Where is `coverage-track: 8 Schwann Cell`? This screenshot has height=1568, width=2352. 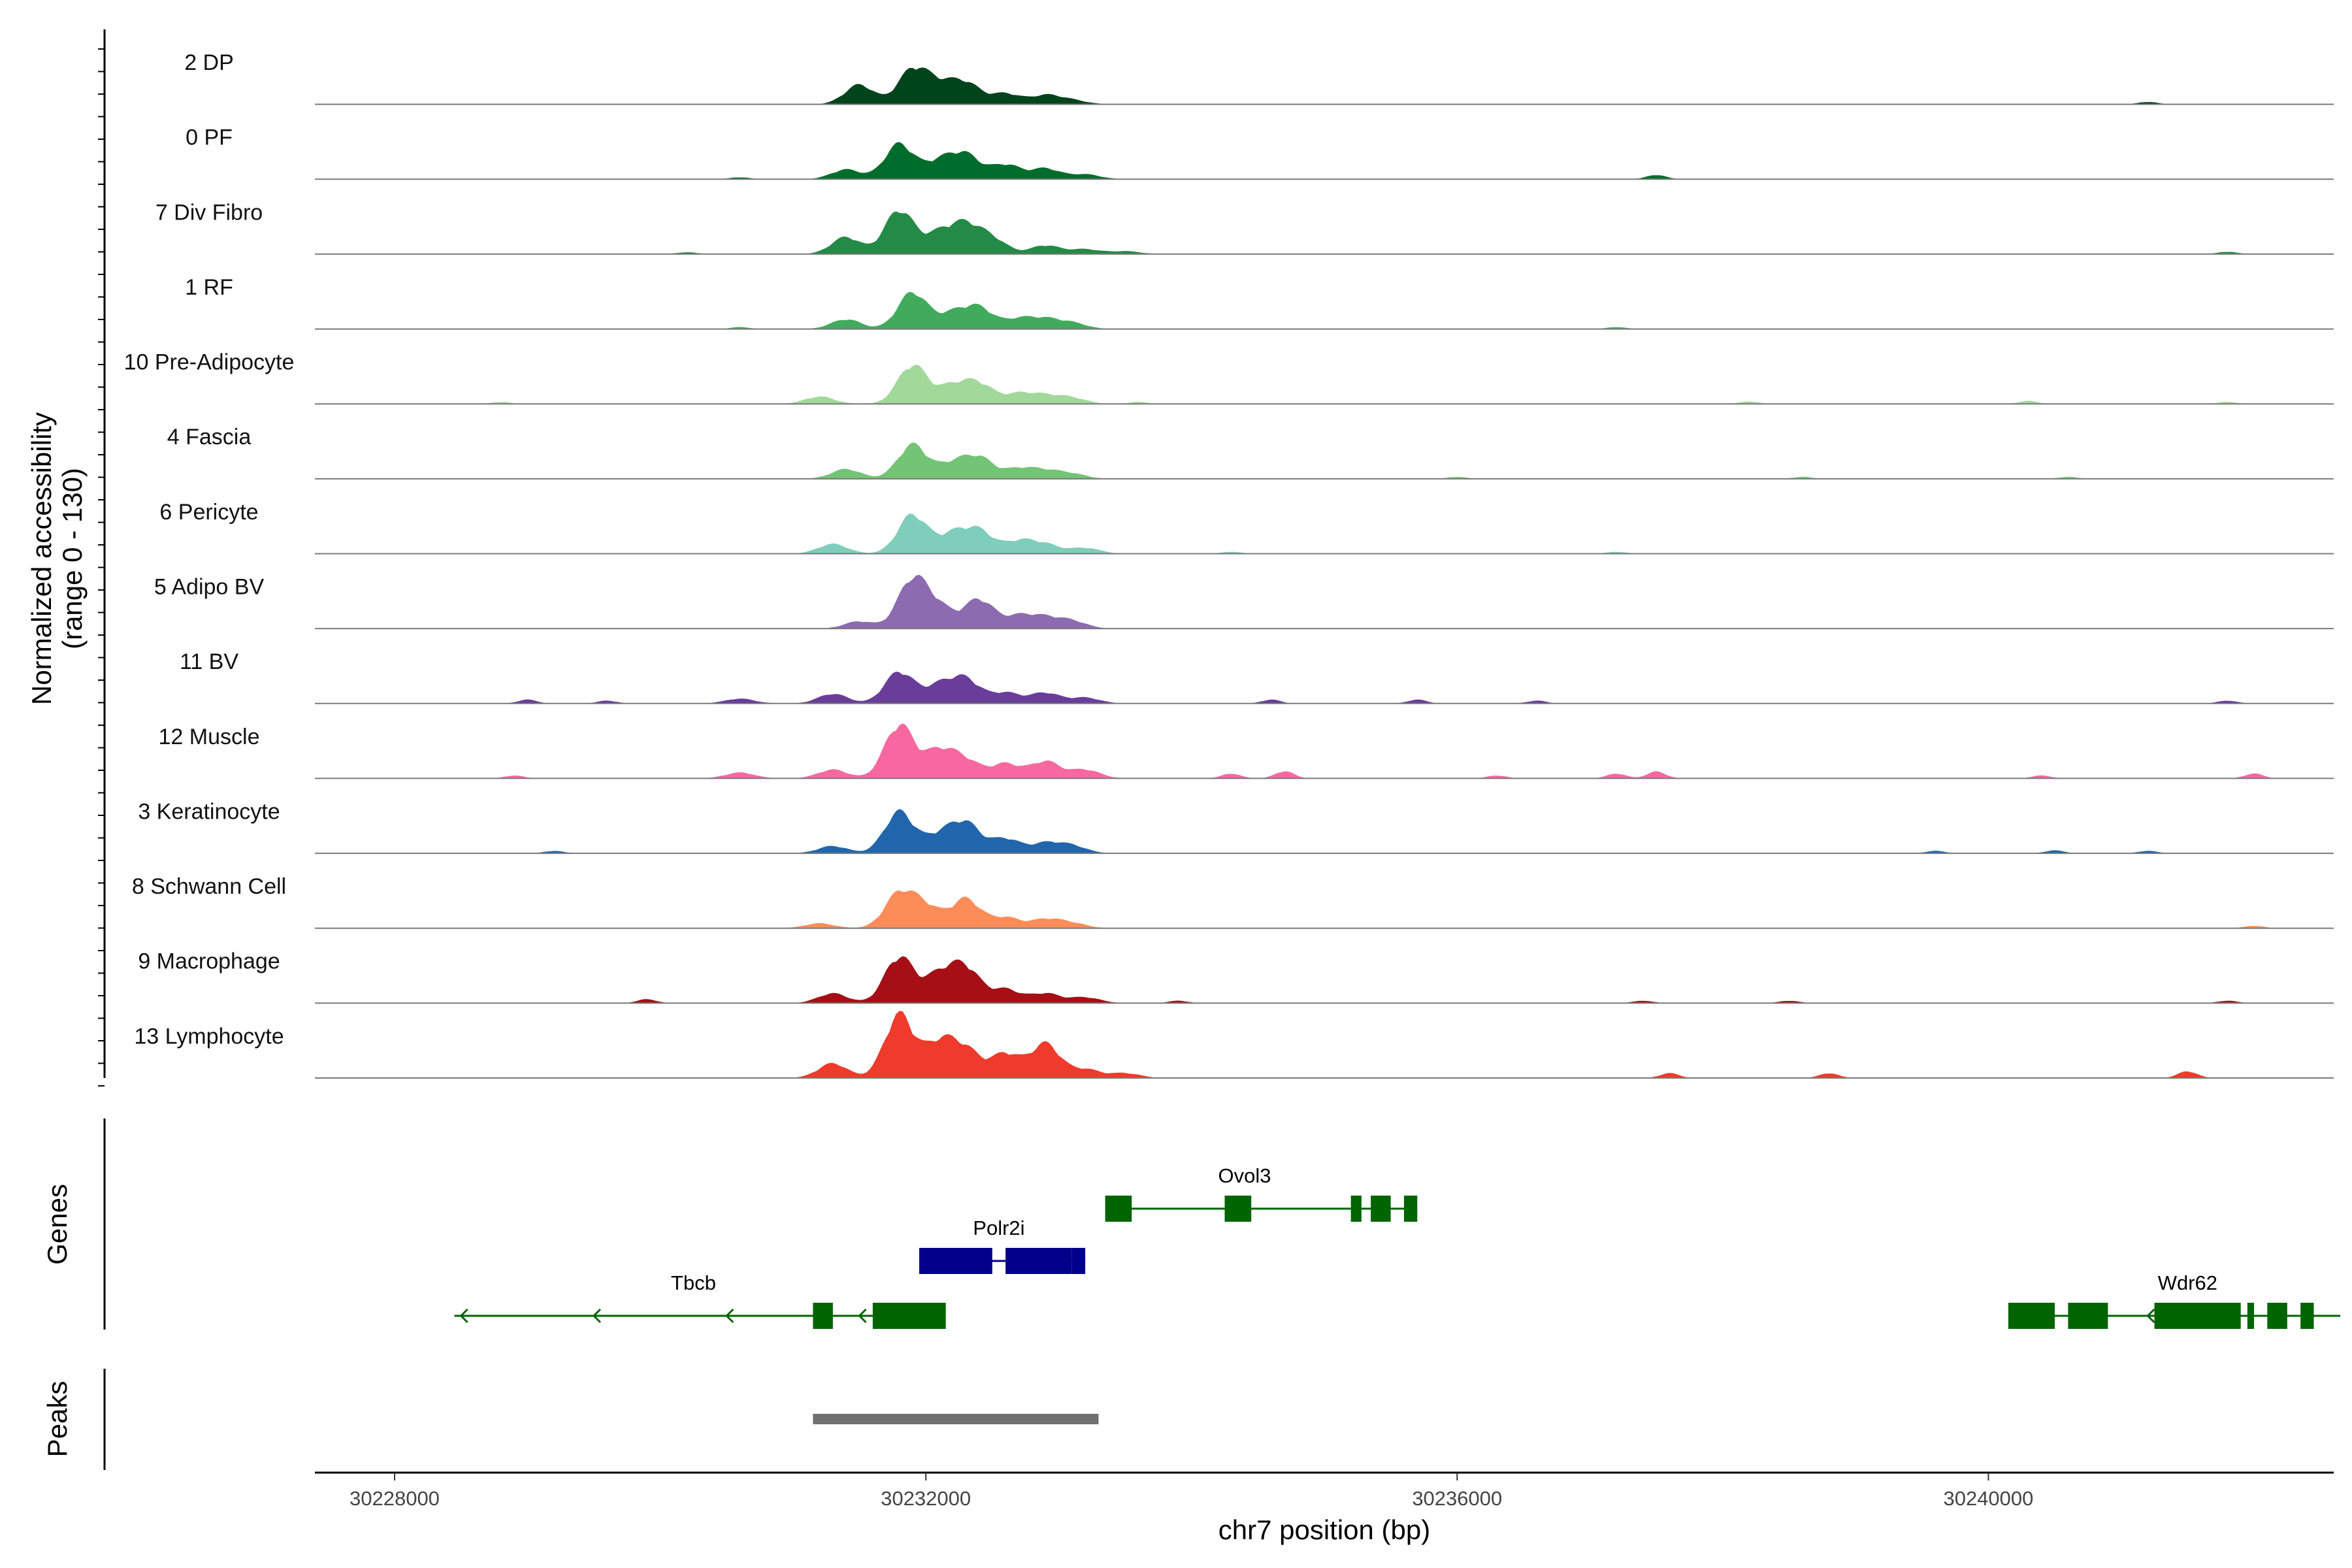 coverage-track: 8 Schwann Cell is located at coordinates (1233, 901).